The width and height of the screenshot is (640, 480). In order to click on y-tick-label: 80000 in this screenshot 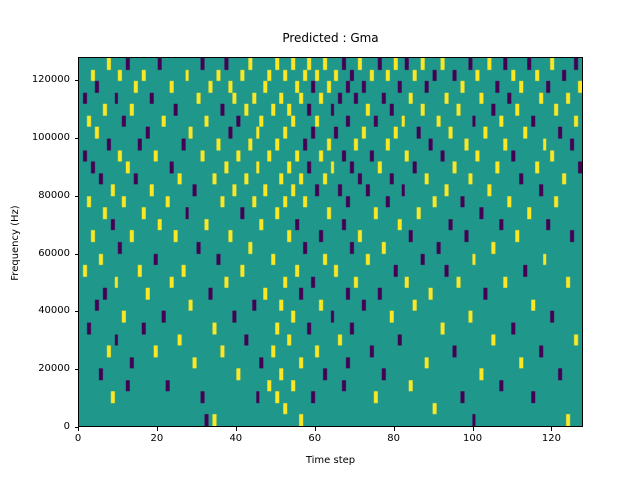, I will do `click(54, 195)`.